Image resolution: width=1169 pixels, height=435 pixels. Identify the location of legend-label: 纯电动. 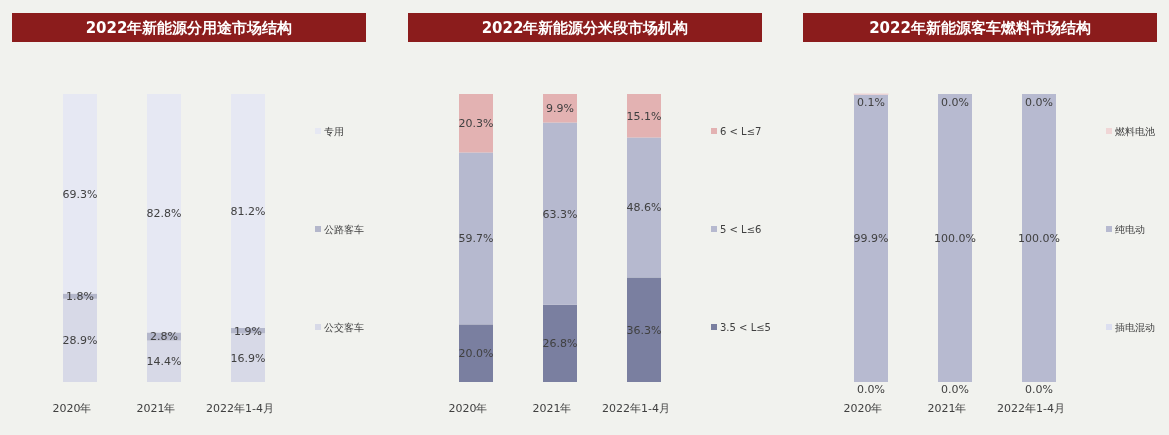
(1130, 229).